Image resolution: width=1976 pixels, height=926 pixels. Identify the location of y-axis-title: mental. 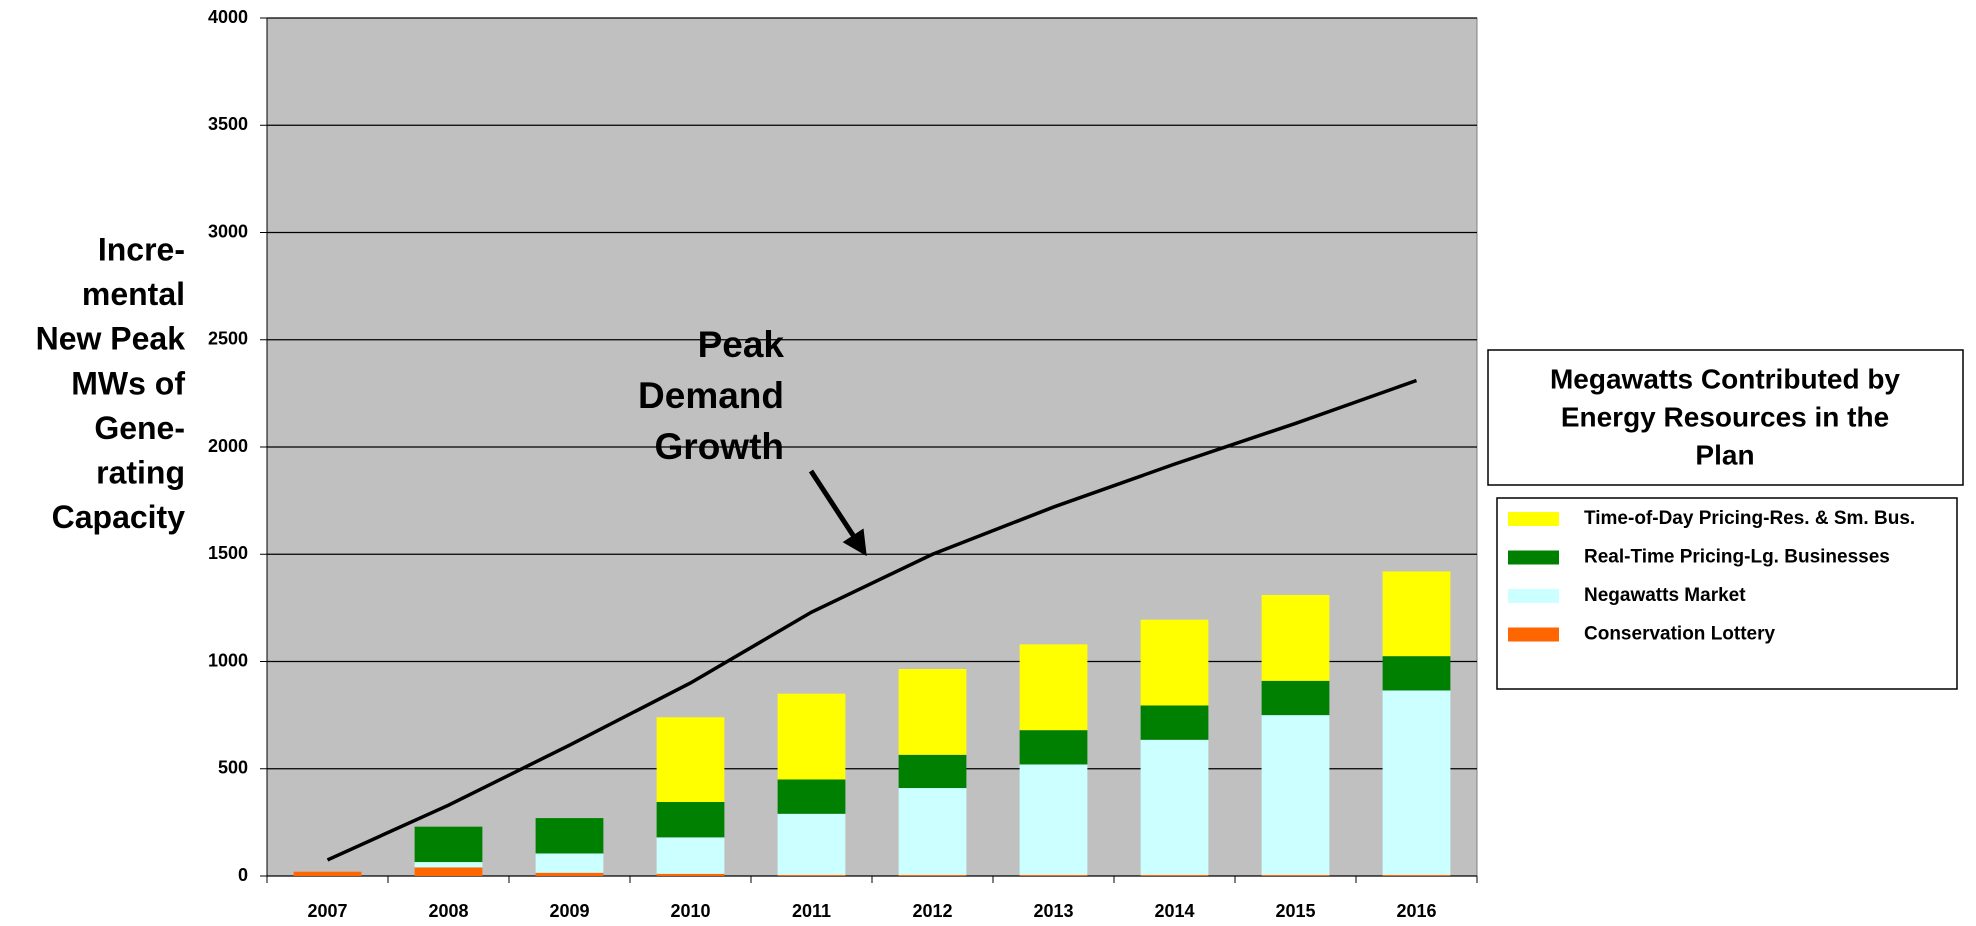
(133, 294).